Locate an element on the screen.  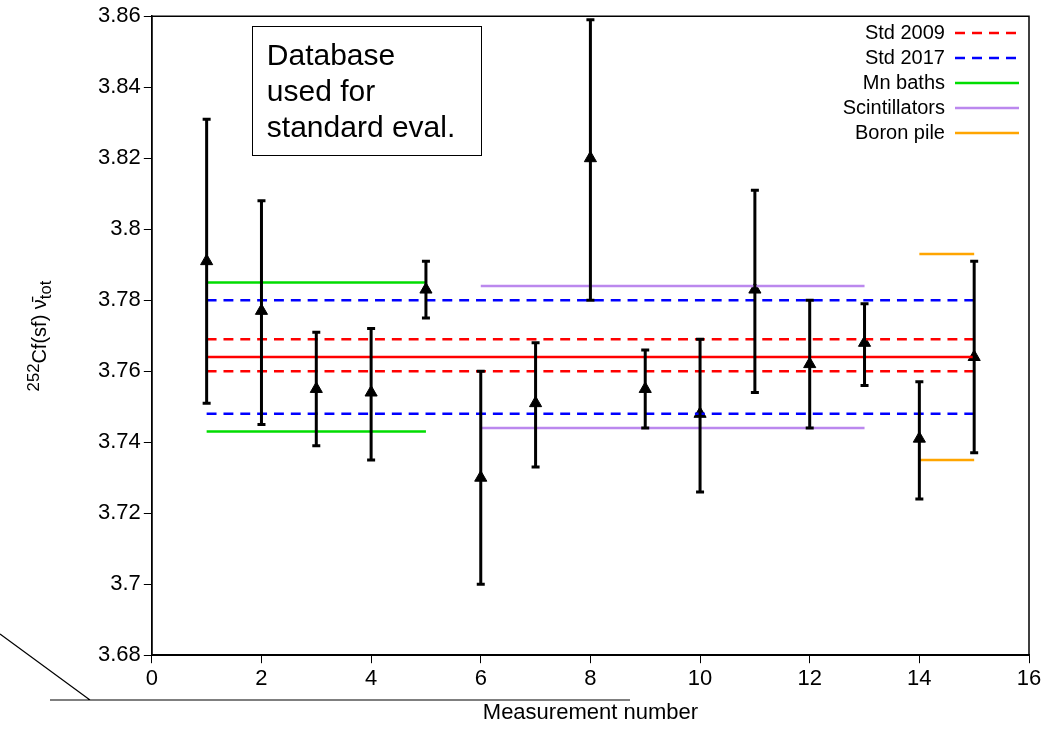
y-tick-label: 3.8 is located at coordinates (125, 228).